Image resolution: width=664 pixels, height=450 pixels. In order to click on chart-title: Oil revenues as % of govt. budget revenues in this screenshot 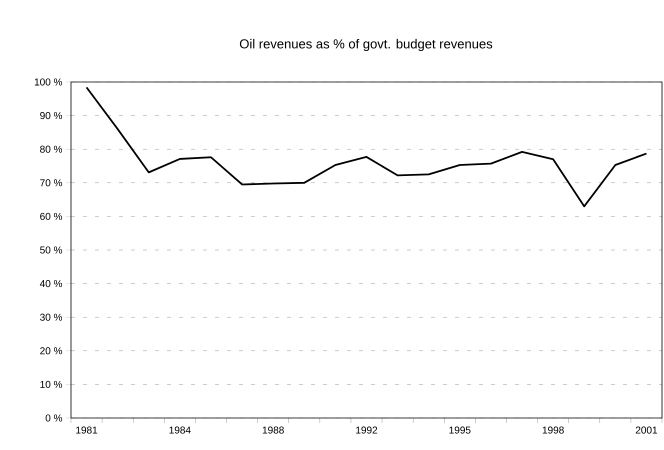, I will do `click(366, 45)`.